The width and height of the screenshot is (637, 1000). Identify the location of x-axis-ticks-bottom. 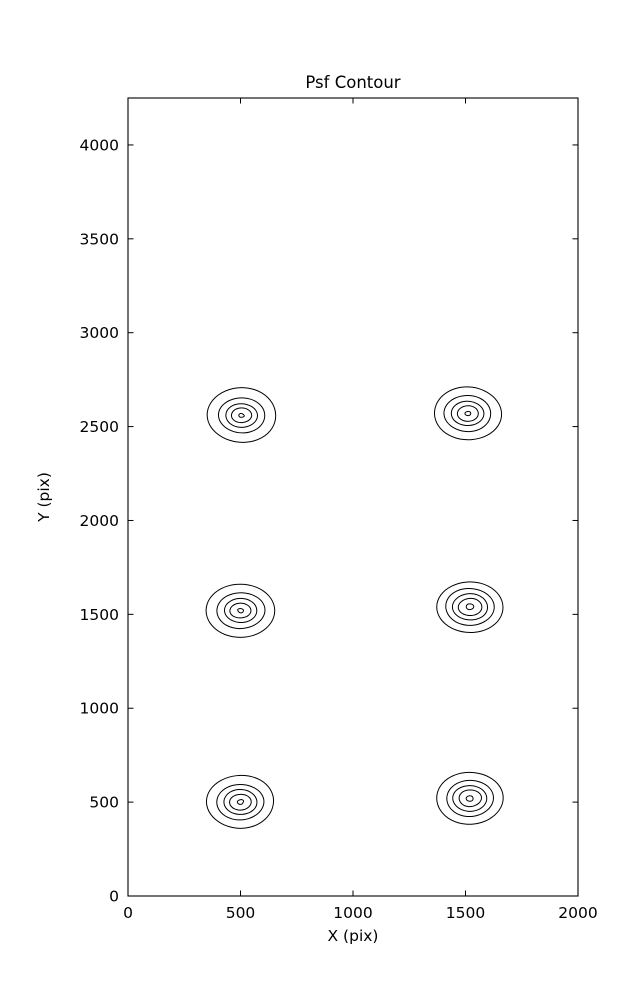
(353, 893).